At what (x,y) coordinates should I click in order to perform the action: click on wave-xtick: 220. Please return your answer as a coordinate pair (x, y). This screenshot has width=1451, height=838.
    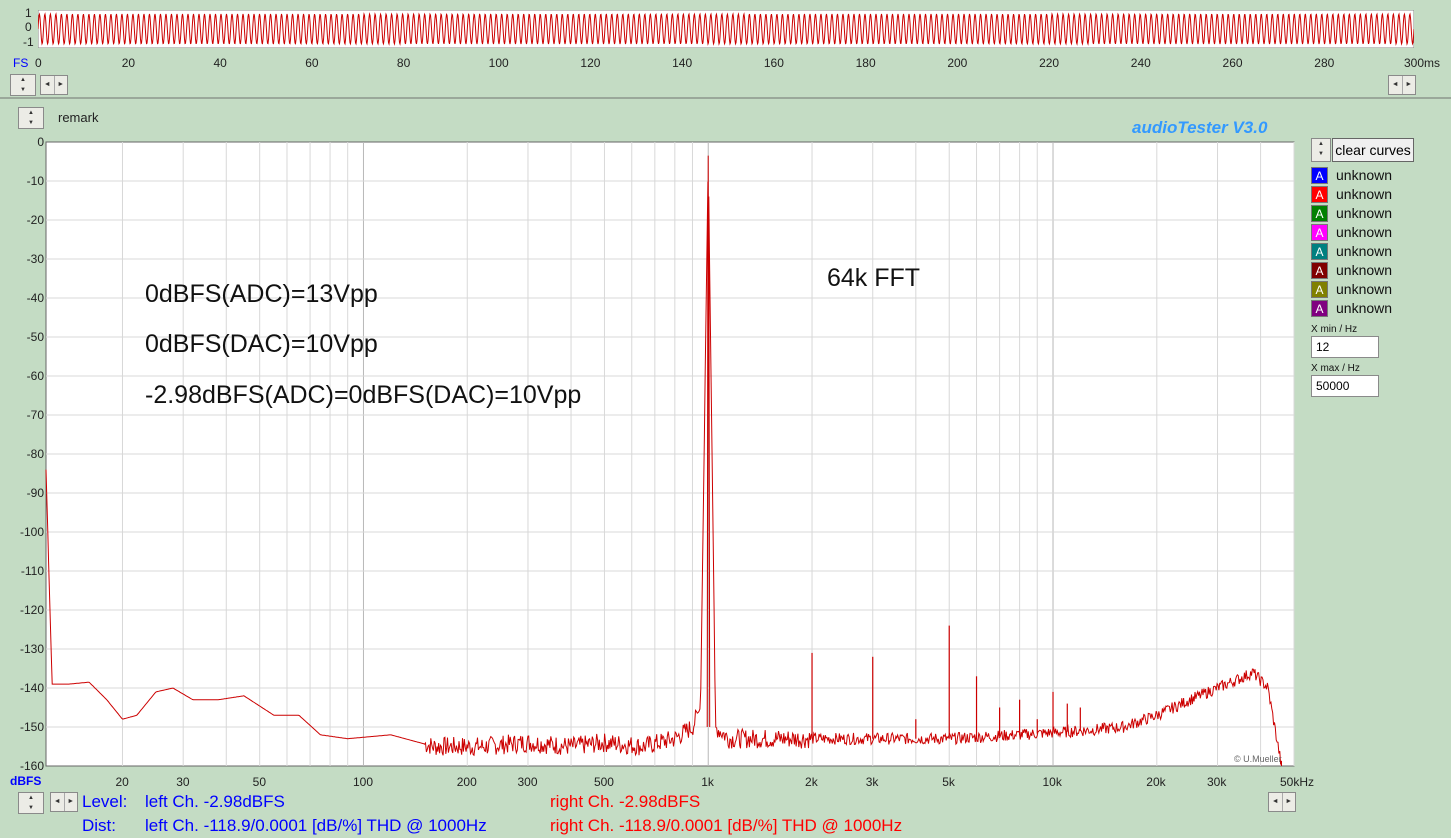
    Looking at the image, I should click on (1049, 63).